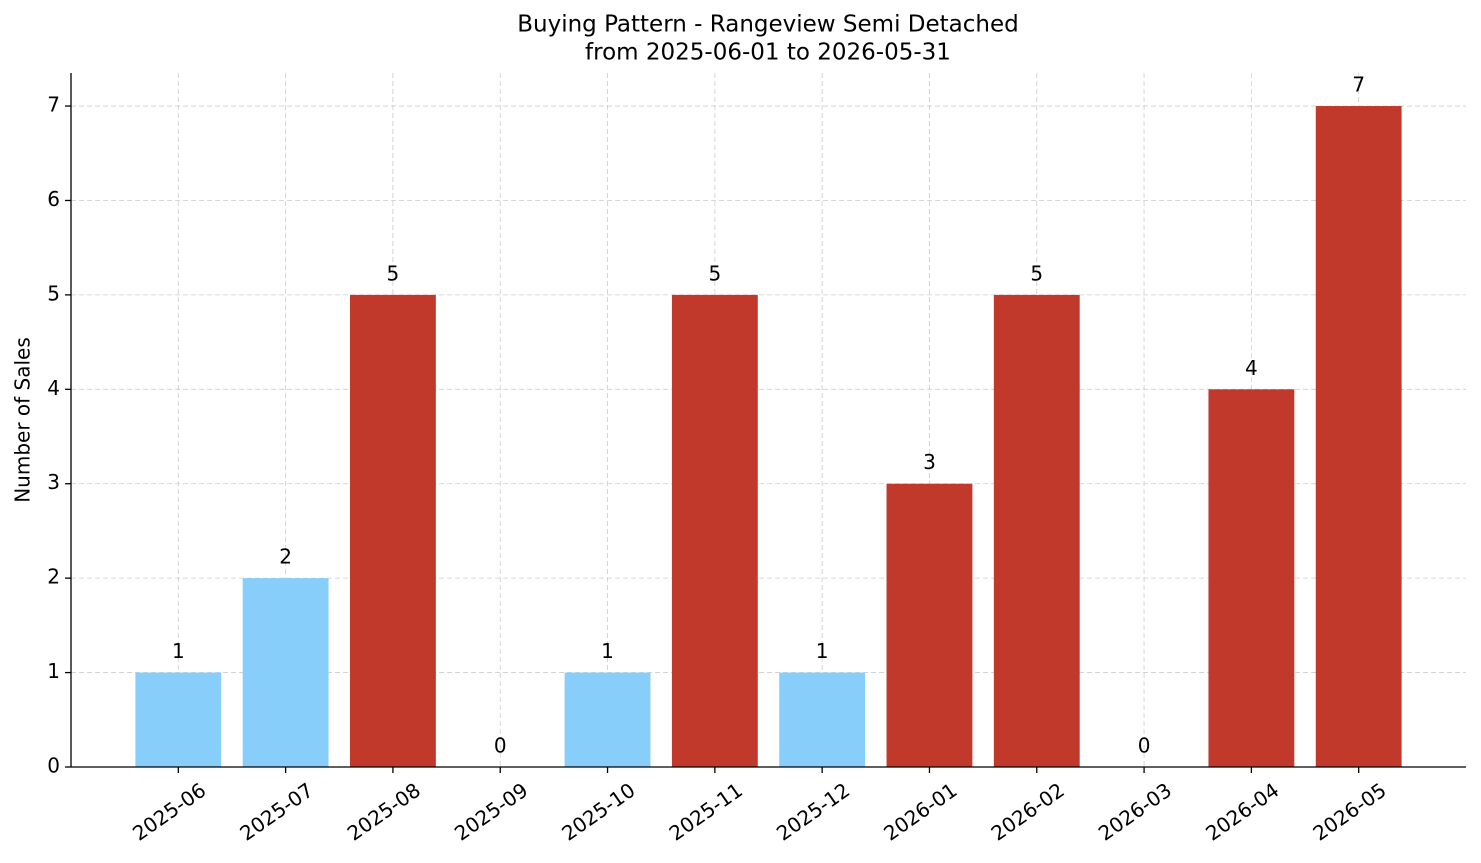 Image resolution: width=1481 pixels, height=863 pixels. I want to click on value-label: 4, so click(1251, 368).